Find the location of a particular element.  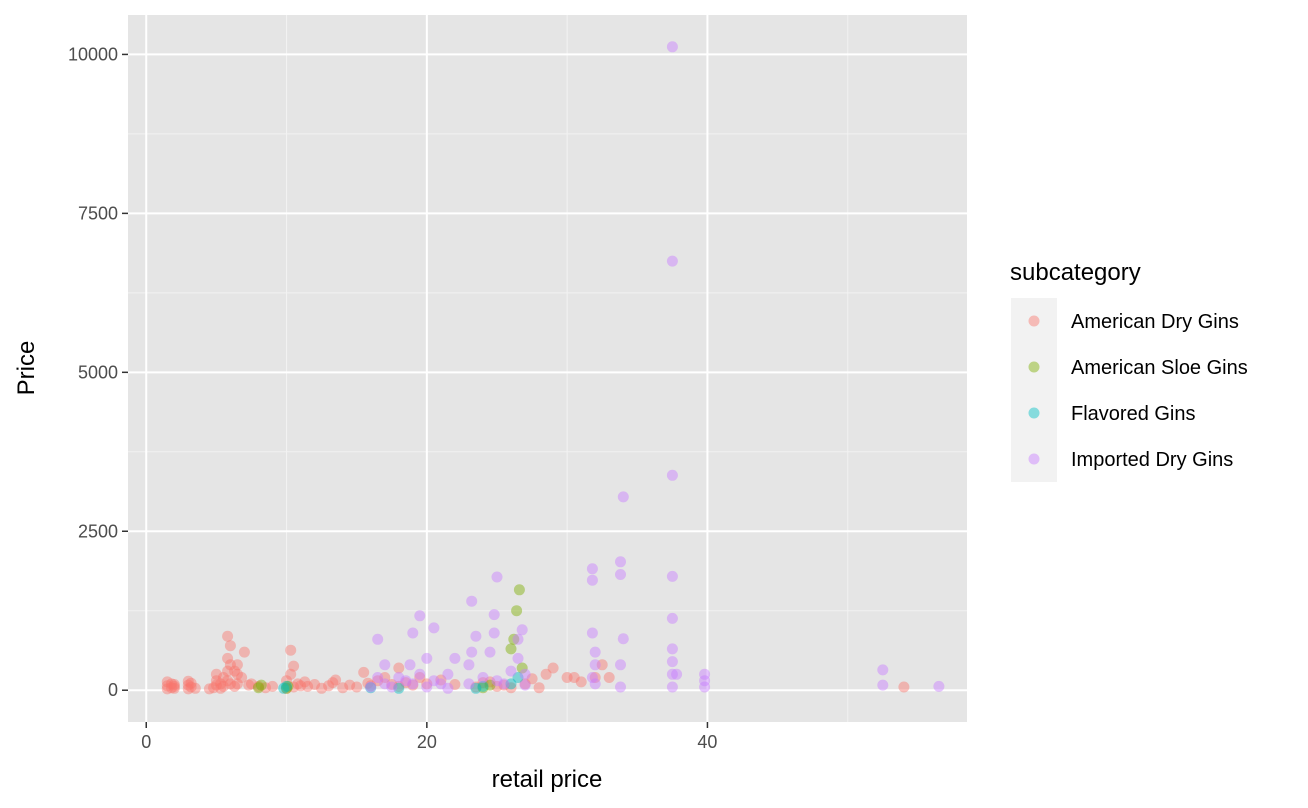

x-tick-label: 20 is located at coordinates (427, 742).